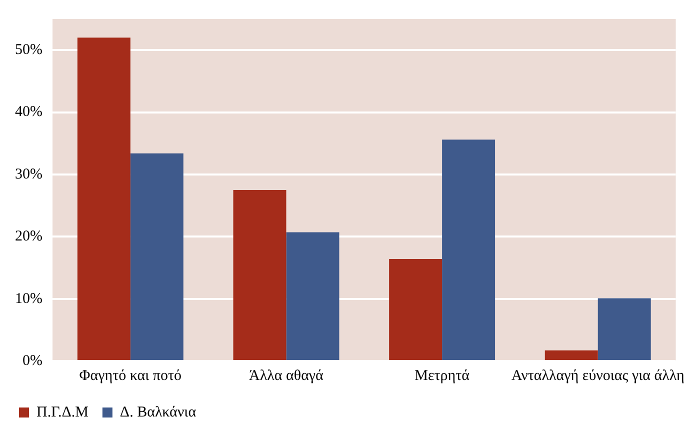 Image resolution: width=691 pixels, height=430 pixels. I want to click on y-tick-label: 20%, so click(28, 236).